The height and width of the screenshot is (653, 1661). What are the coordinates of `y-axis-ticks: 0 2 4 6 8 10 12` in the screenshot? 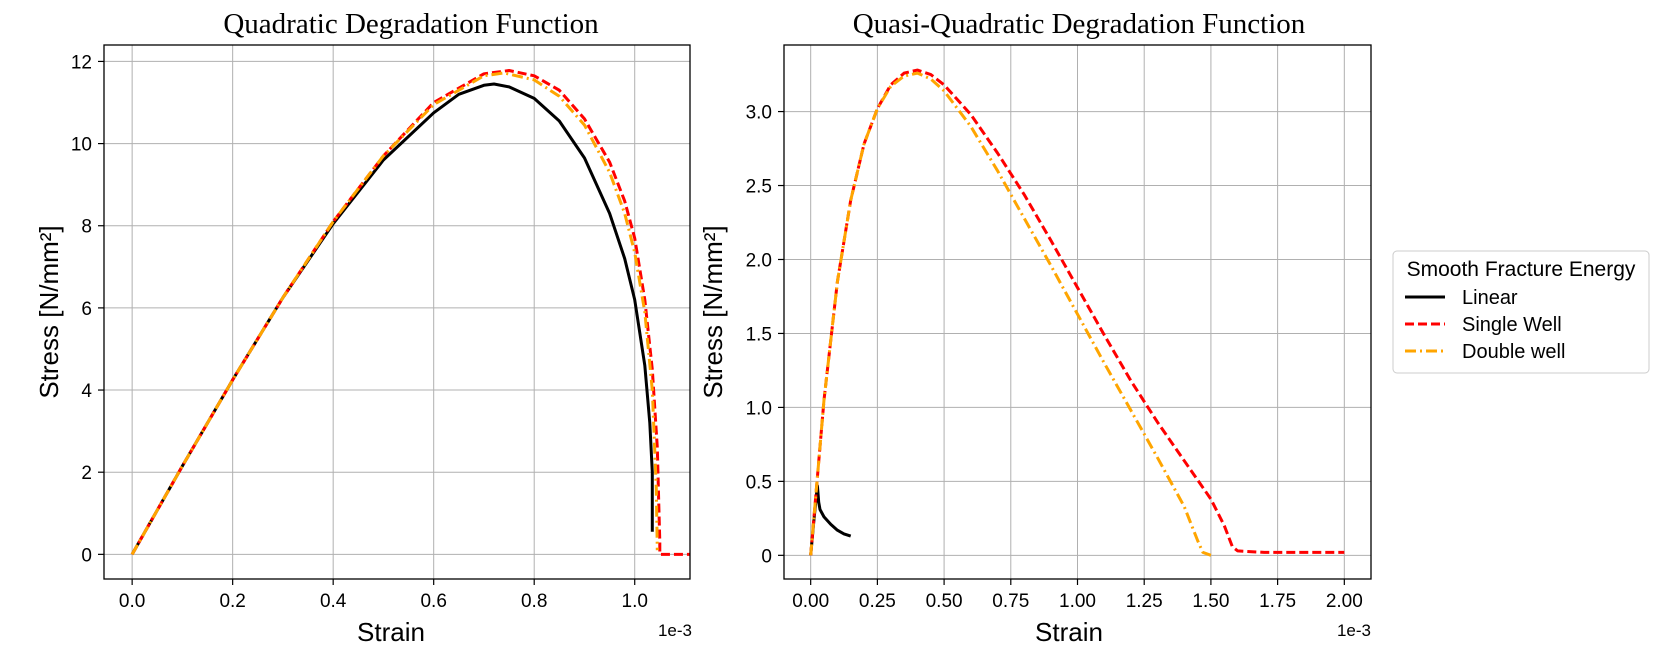 It's located at (87, 309).